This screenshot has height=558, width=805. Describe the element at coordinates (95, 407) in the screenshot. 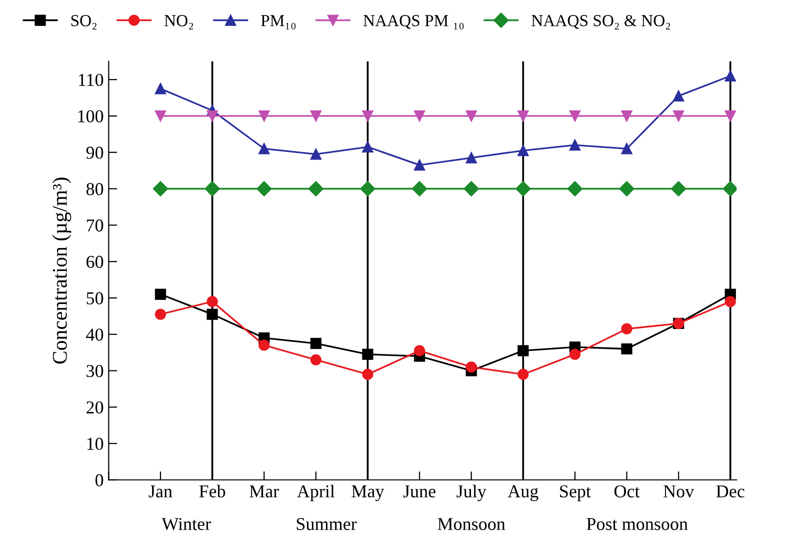

I see `y-tick-label: 20` at that location.